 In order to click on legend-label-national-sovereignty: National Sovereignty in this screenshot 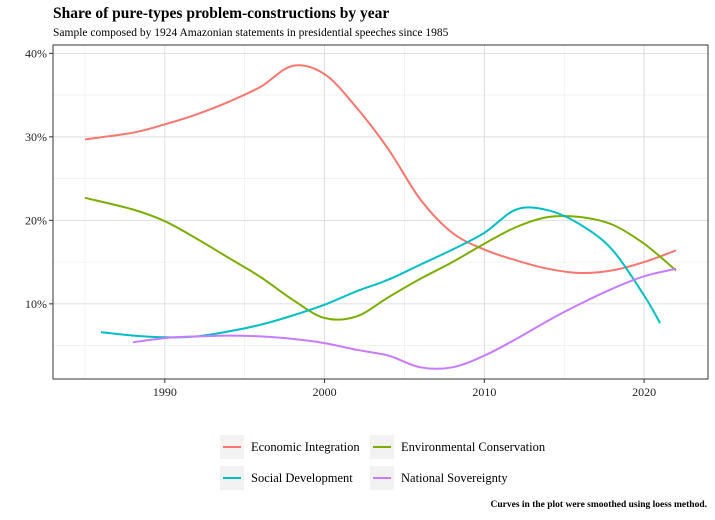, I will do `click(454, 478)`.